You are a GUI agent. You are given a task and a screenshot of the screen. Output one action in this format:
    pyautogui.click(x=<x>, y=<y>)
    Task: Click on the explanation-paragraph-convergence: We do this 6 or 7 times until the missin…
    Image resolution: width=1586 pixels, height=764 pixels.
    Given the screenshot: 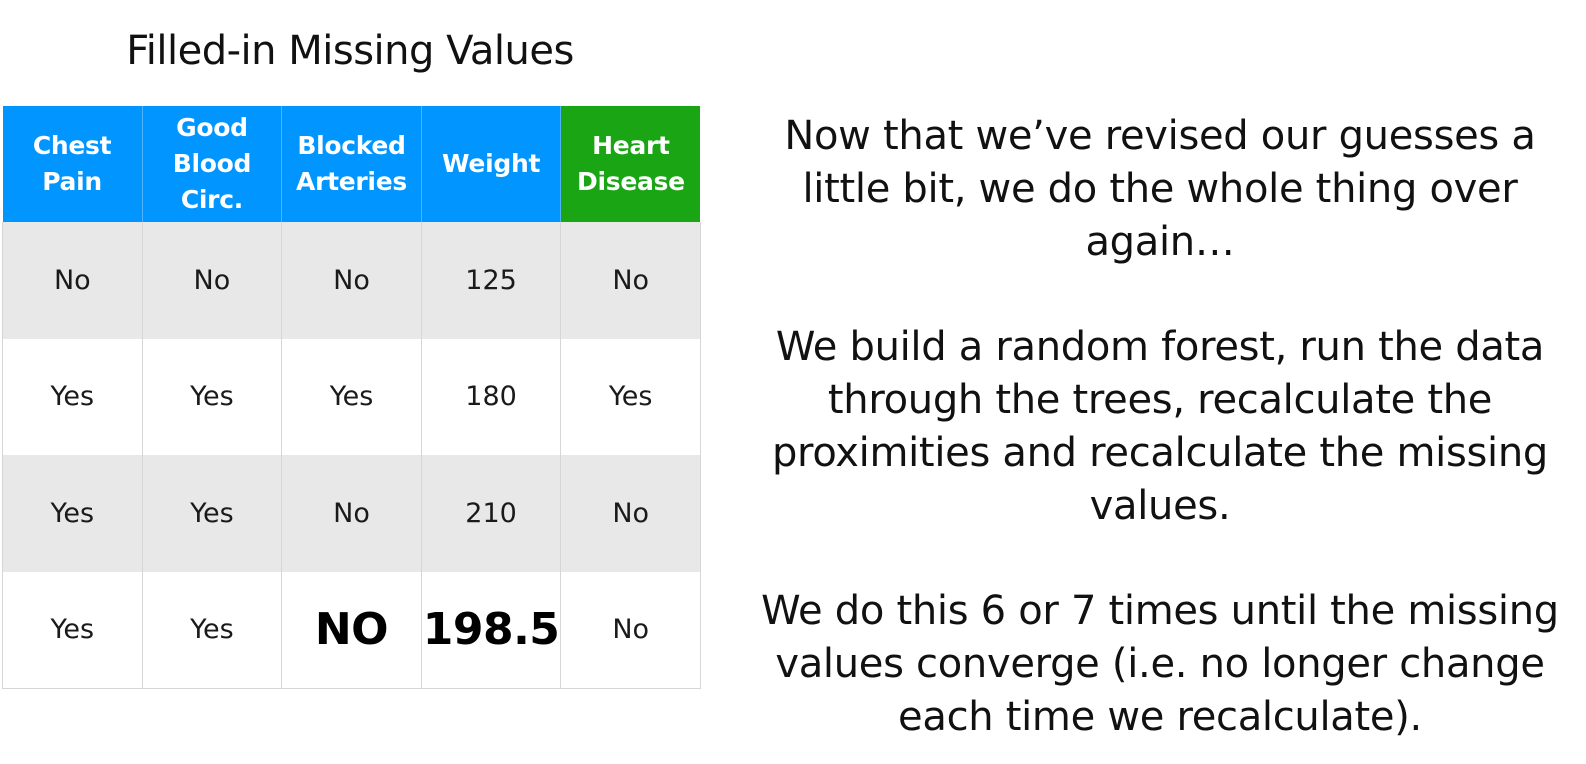 What is the action you would take?
    pyautogui.click(x=1160, y=664)
    